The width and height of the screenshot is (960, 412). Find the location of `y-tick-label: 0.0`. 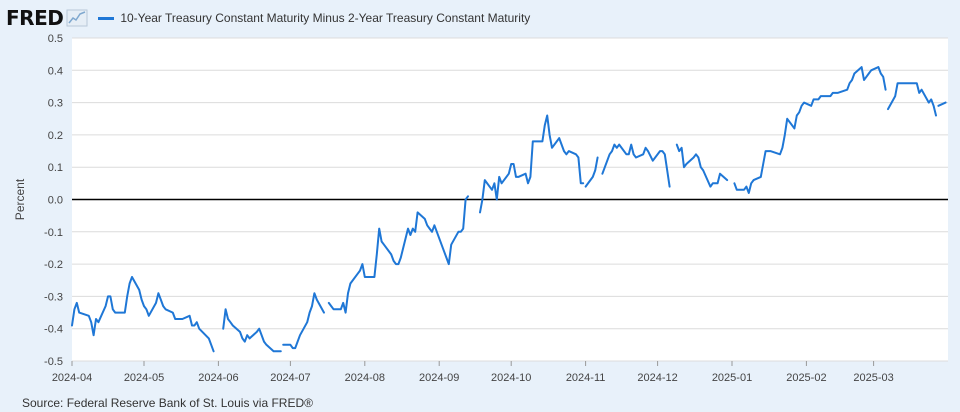

y-tick-label: 0.0 is located at coordinates (55, 201).